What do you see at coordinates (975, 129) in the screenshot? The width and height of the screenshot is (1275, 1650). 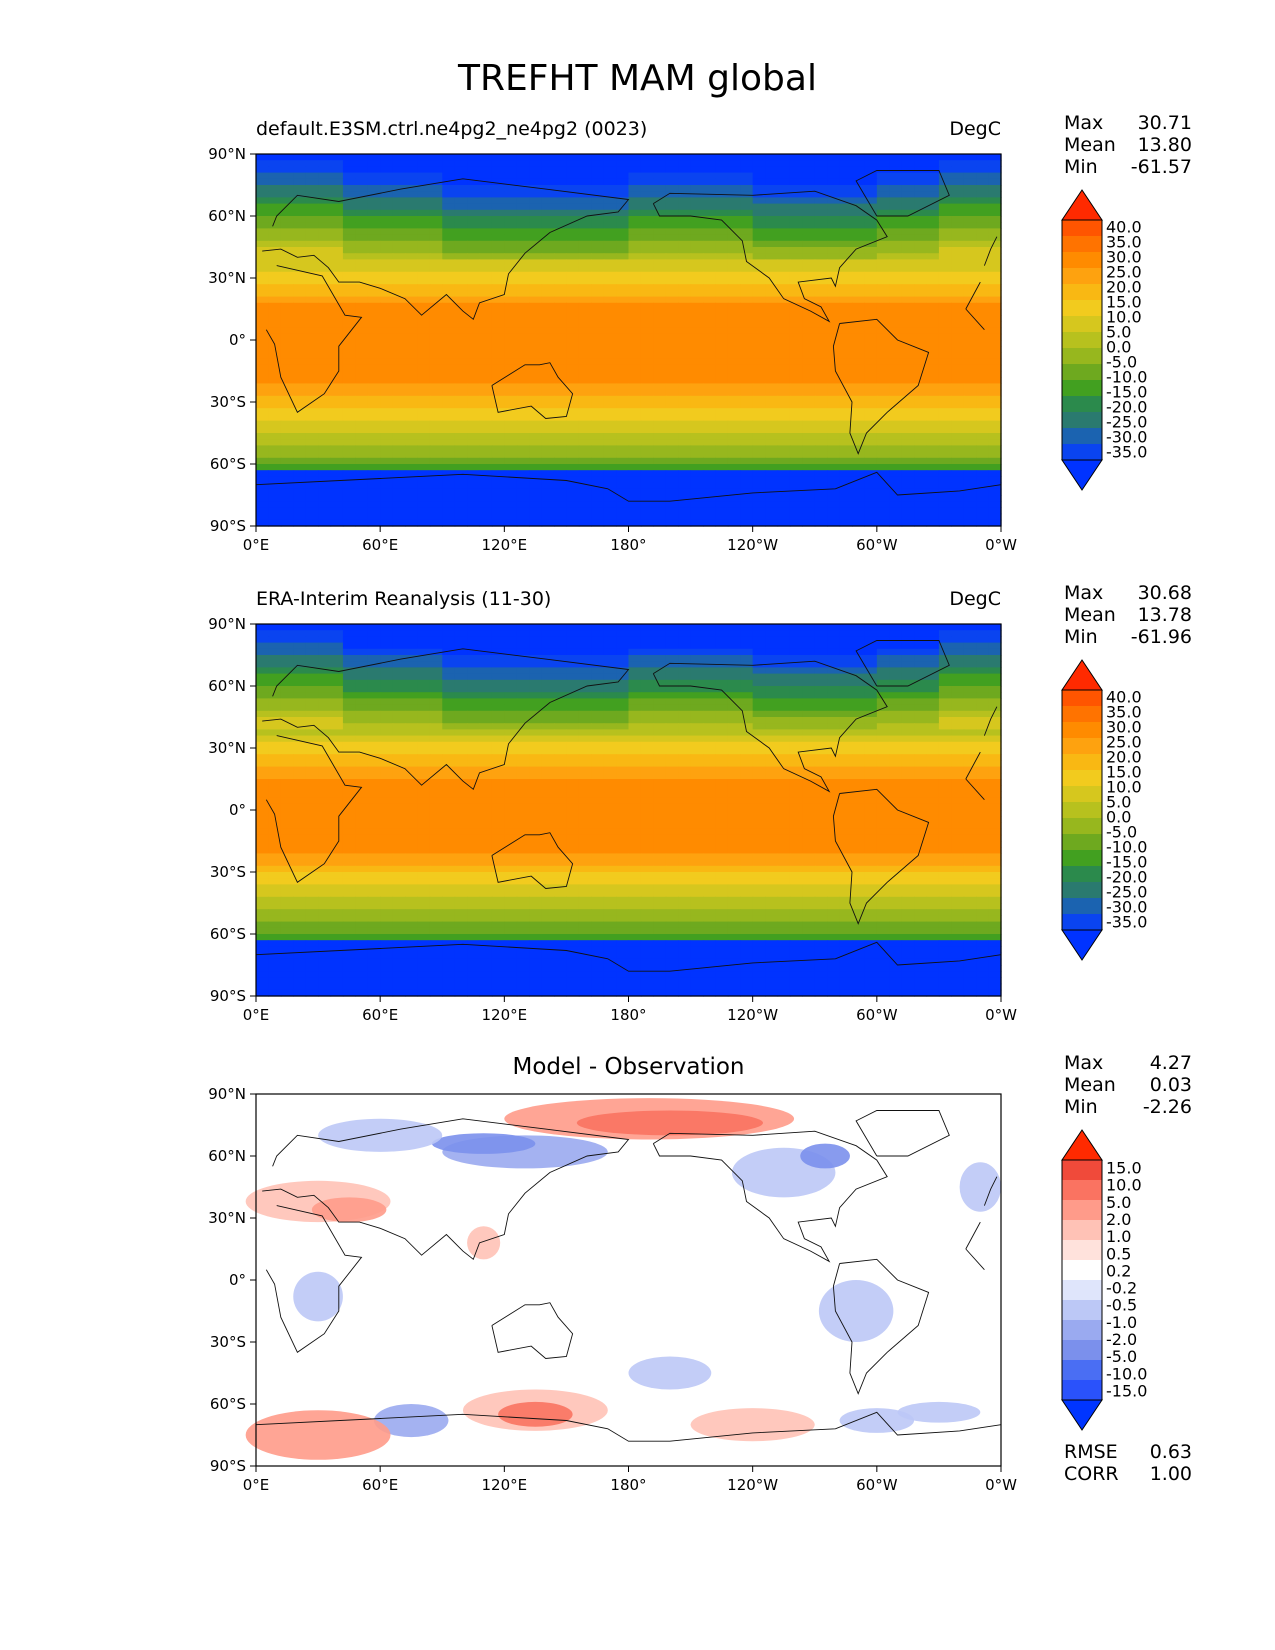 I see `panel-units: DegC` at bounding box center [975, 129].